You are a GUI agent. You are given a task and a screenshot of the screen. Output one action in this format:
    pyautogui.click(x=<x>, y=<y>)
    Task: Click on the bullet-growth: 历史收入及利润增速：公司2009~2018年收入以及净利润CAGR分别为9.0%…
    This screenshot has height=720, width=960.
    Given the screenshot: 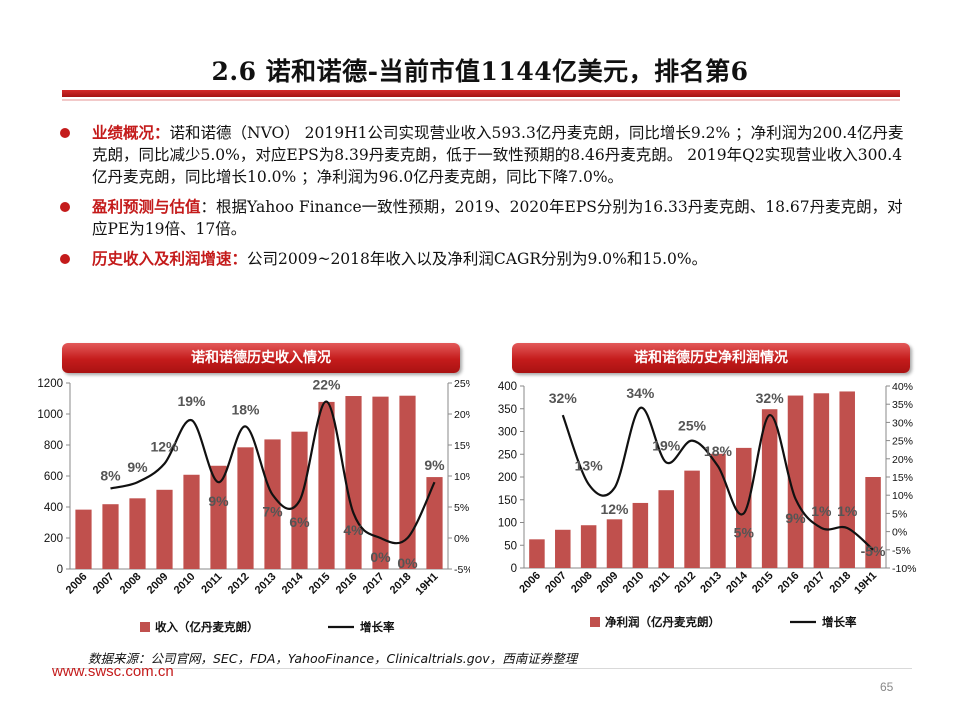 What is the action you would take?
    pyautogui.click(x=482, y=259)
    